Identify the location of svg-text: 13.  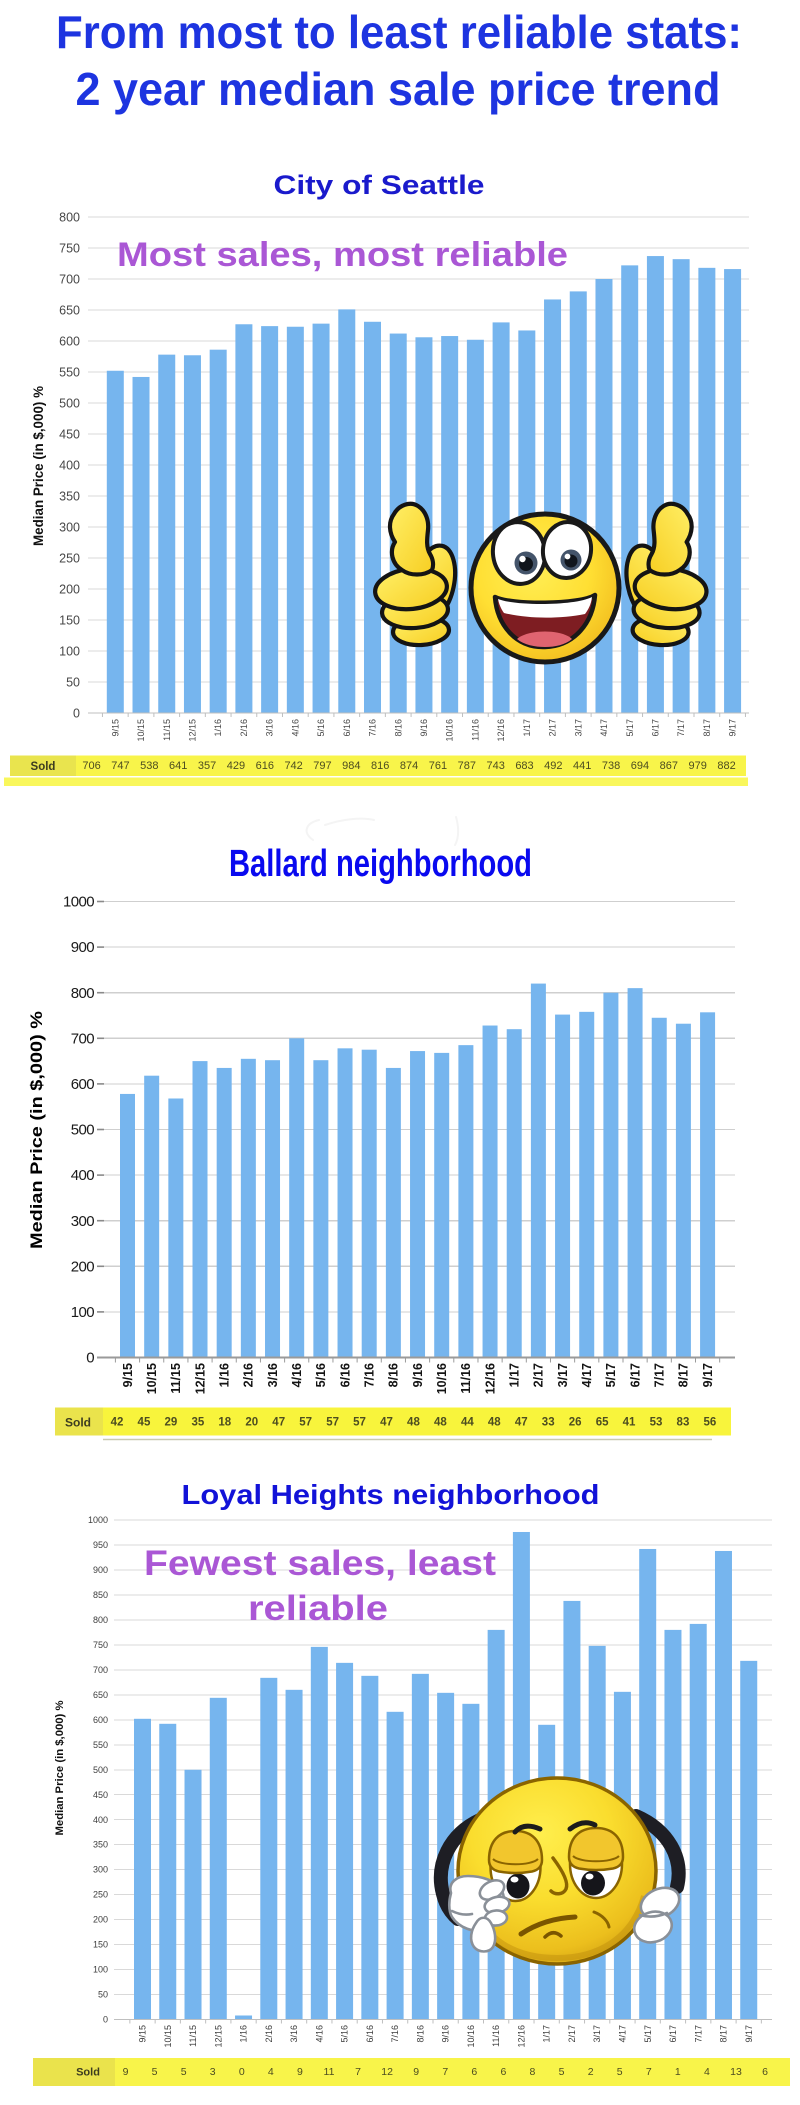
(736, 2072).